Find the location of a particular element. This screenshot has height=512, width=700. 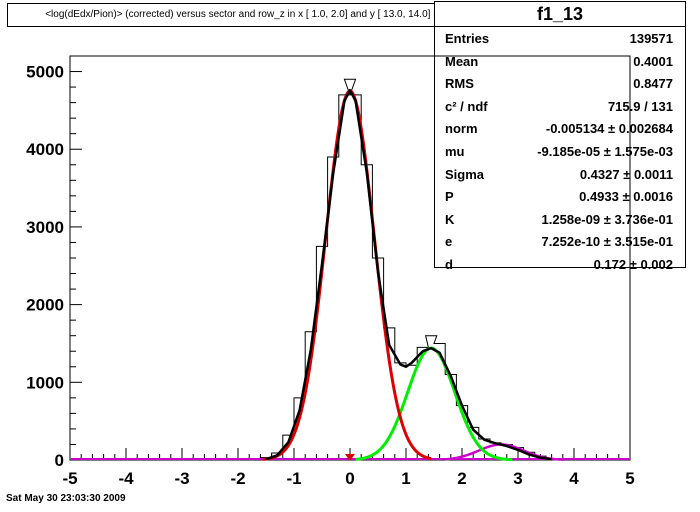

y-tick-label: 0 is located at coordinates (59, 460).